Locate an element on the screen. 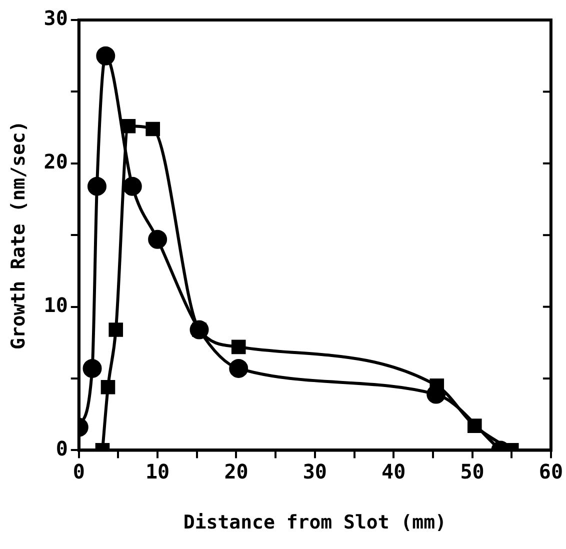 This screenshot has height=549, width=566. y-tick-label: 0 is located at coordinates (62, 448).